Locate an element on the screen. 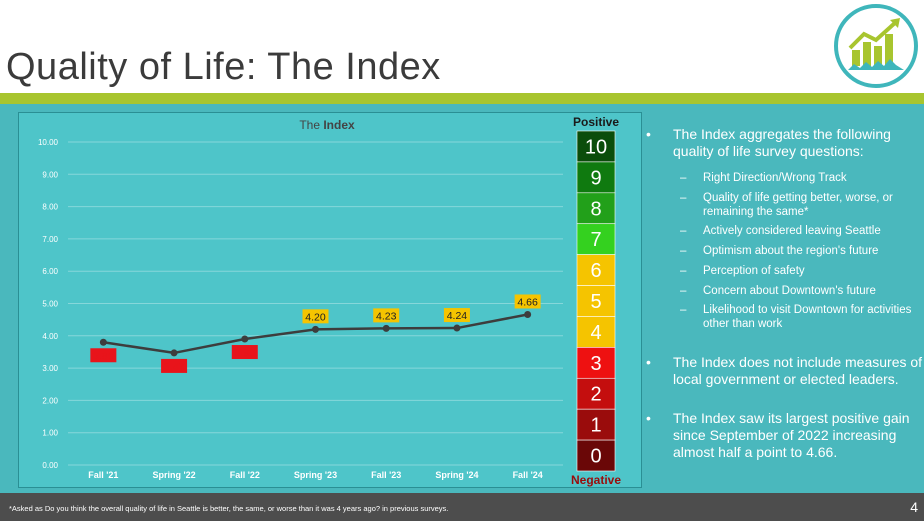  y-tick-label: 1.00 is located at coordinates (50, 433).